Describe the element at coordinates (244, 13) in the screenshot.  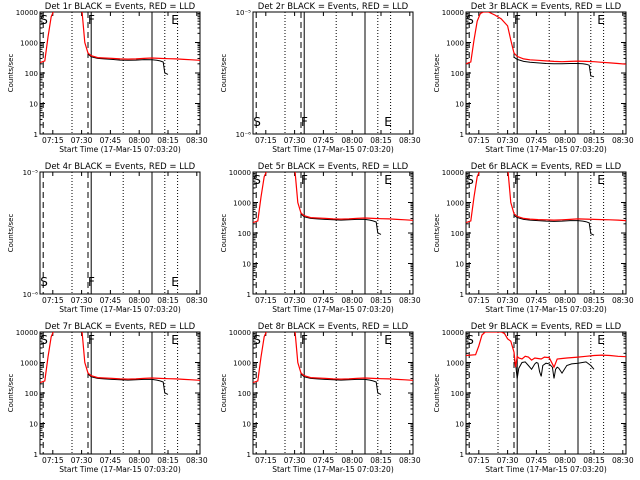
I see `y-tick-label: 10⁻⁵` at that location.